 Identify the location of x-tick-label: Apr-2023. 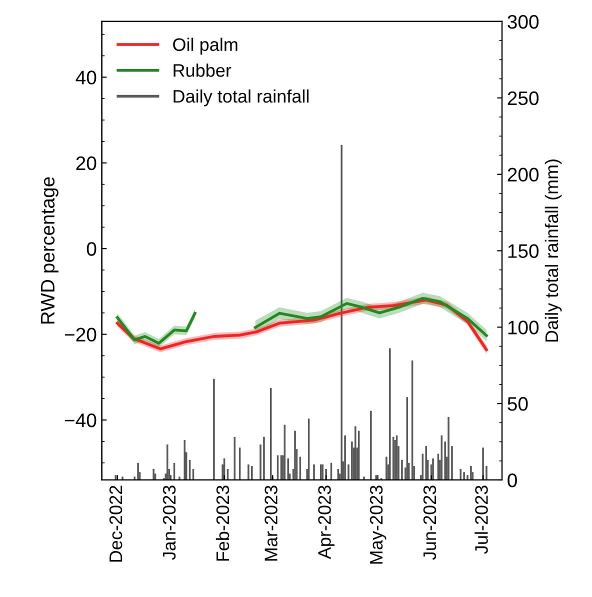
(326, 523).